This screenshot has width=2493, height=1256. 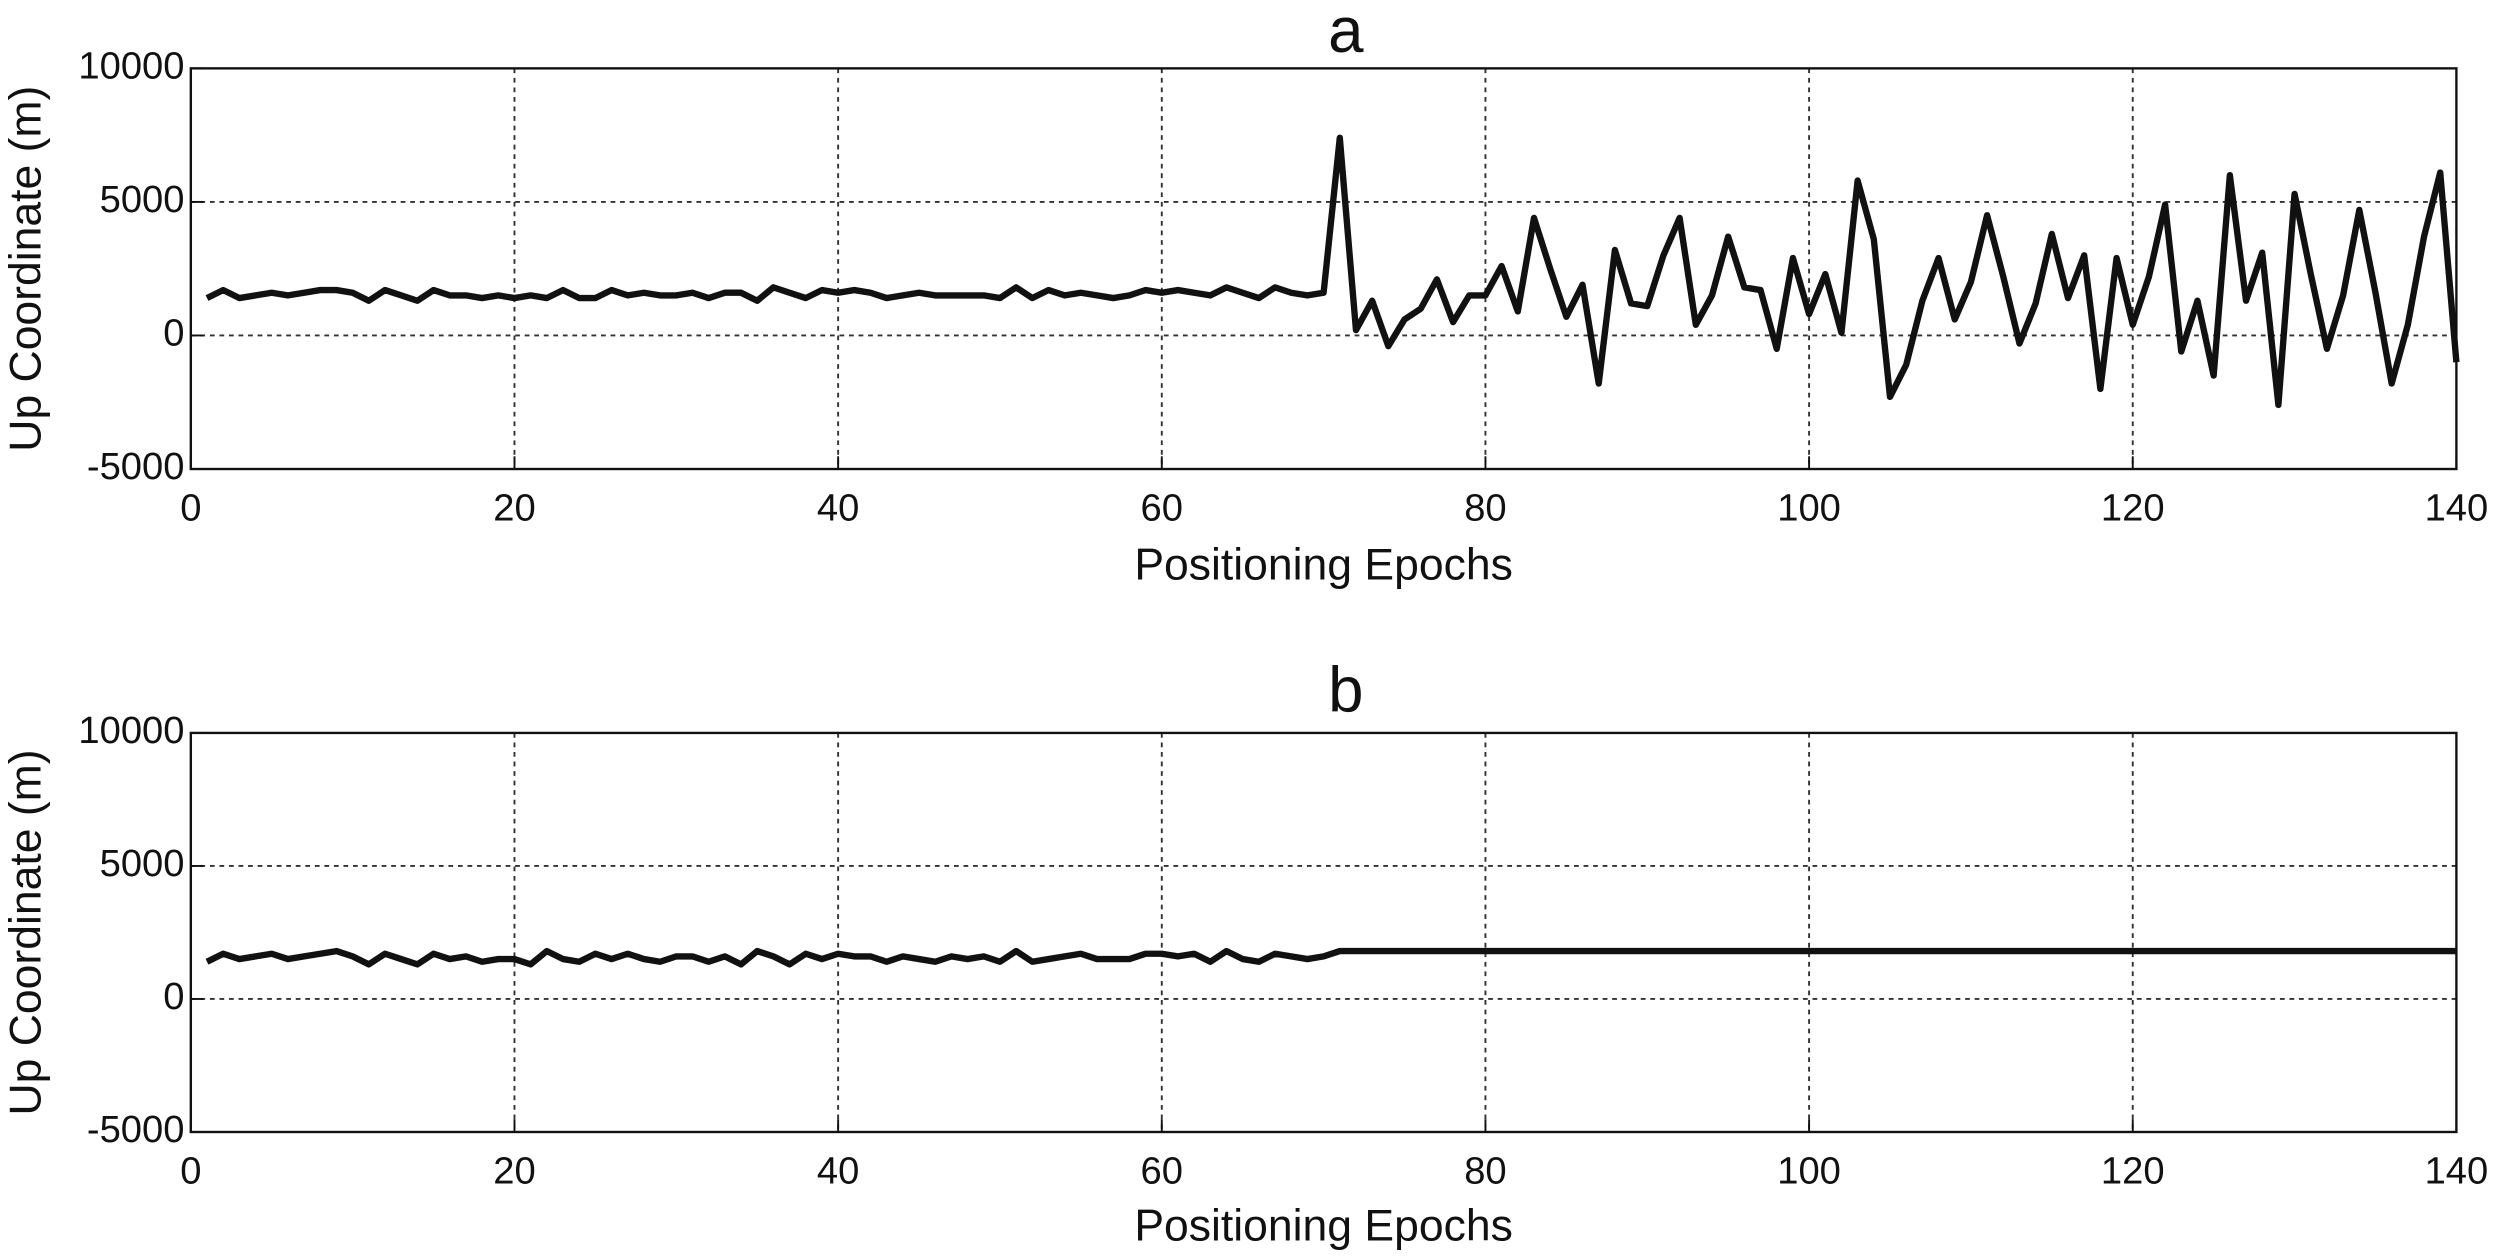 I want to click on subplot-title: a, so click(x=1346, y=33).